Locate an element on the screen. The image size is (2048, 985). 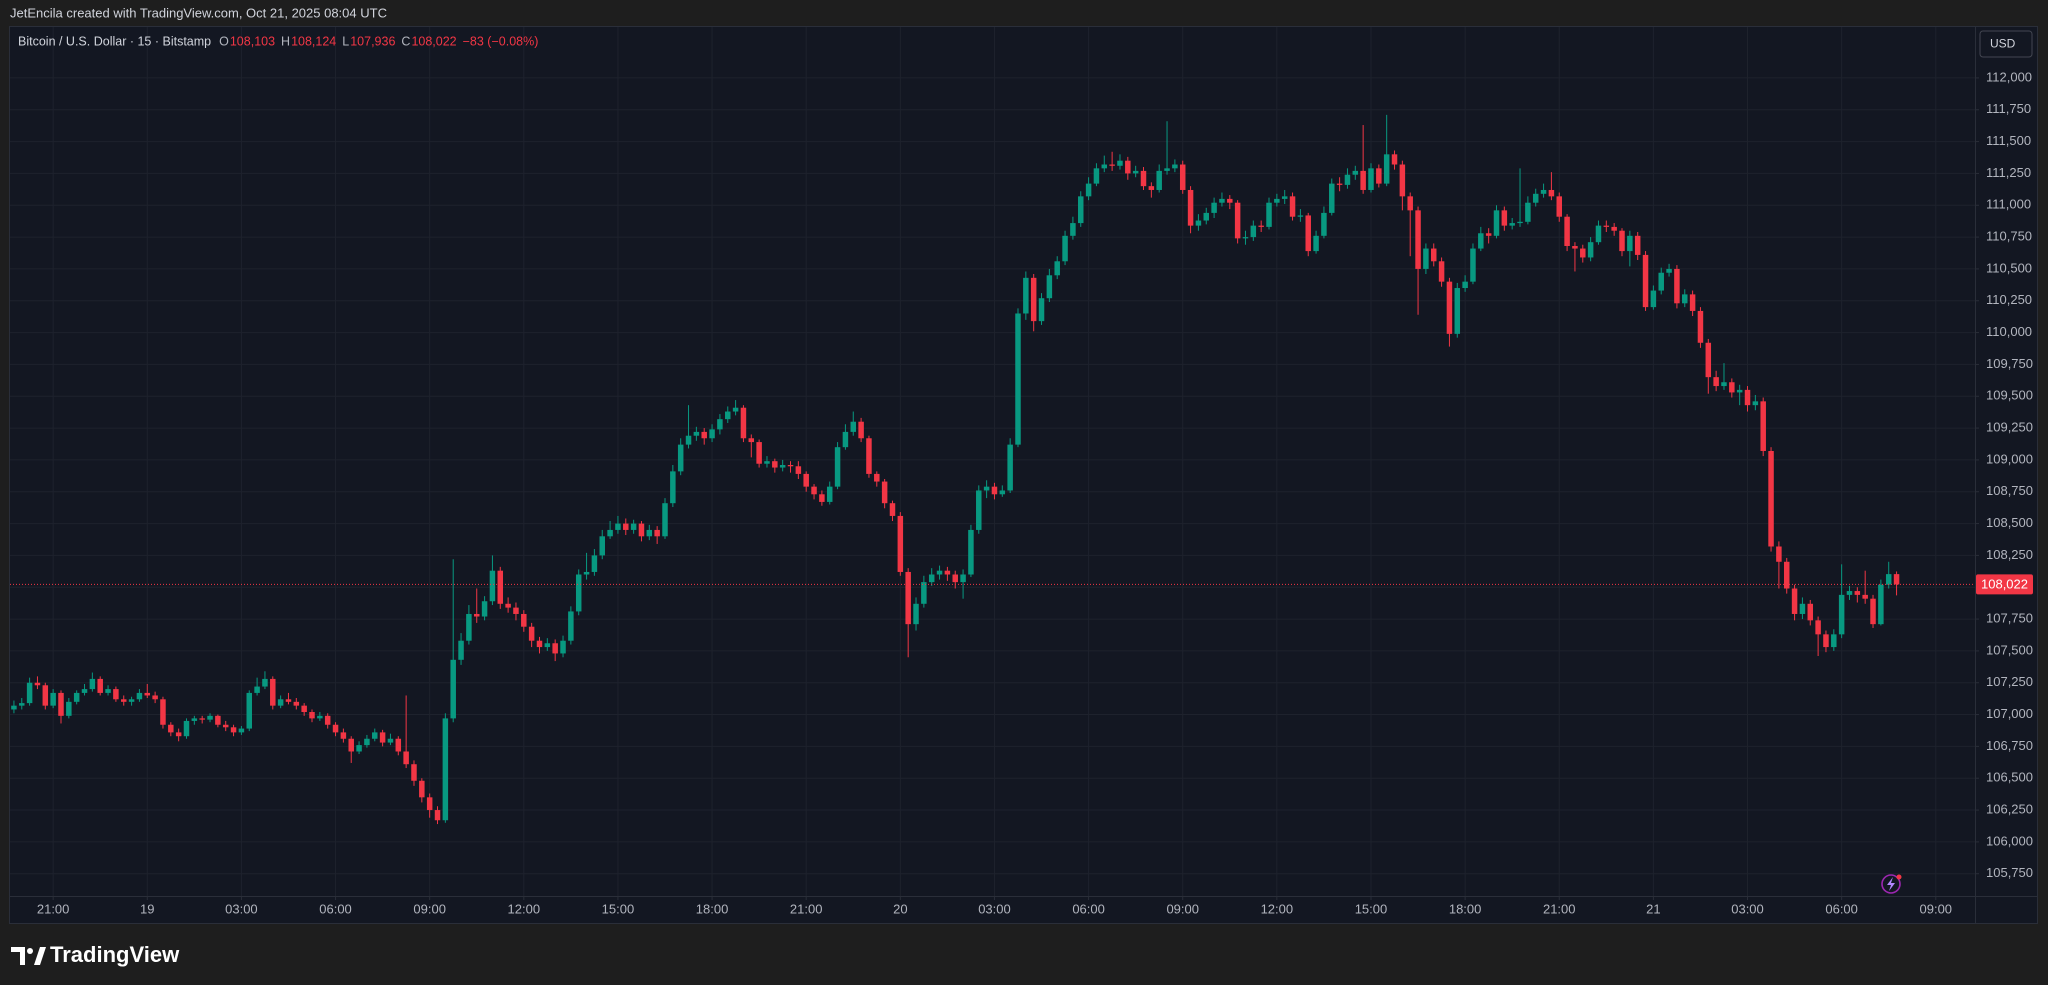
y-tick-label: 110,500 is located at coordinates (2009, 267).